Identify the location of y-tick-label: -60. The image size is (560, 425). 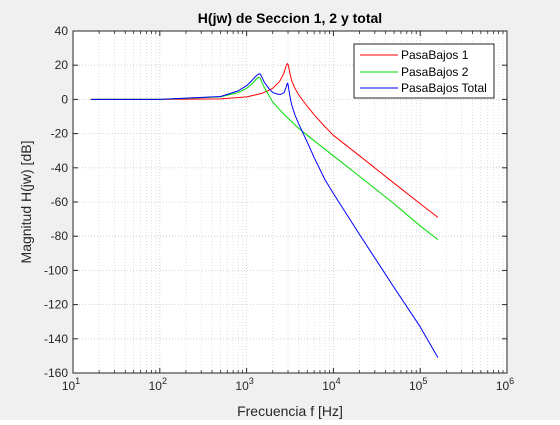
(60, 202).